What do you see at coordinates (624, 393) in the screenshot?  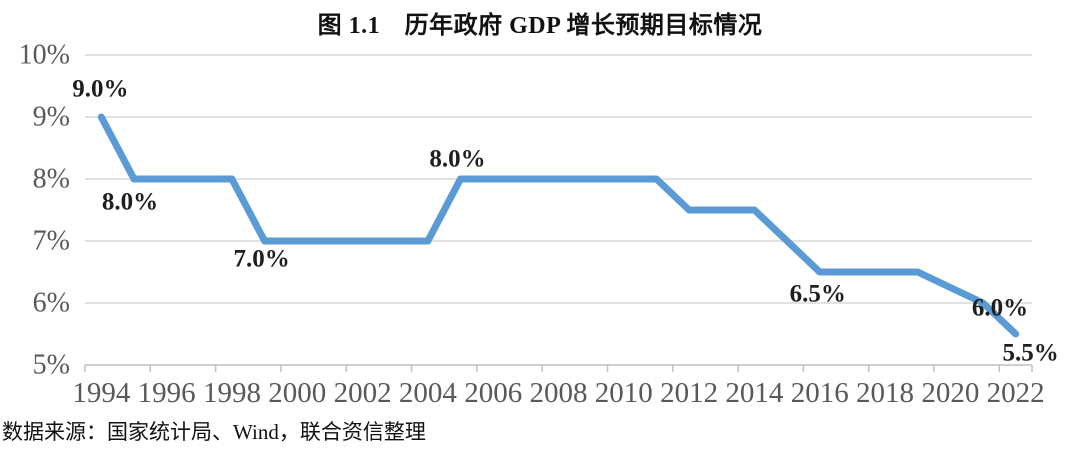 I see `x-axis-label: 2010` at bounding box center [624, 393].